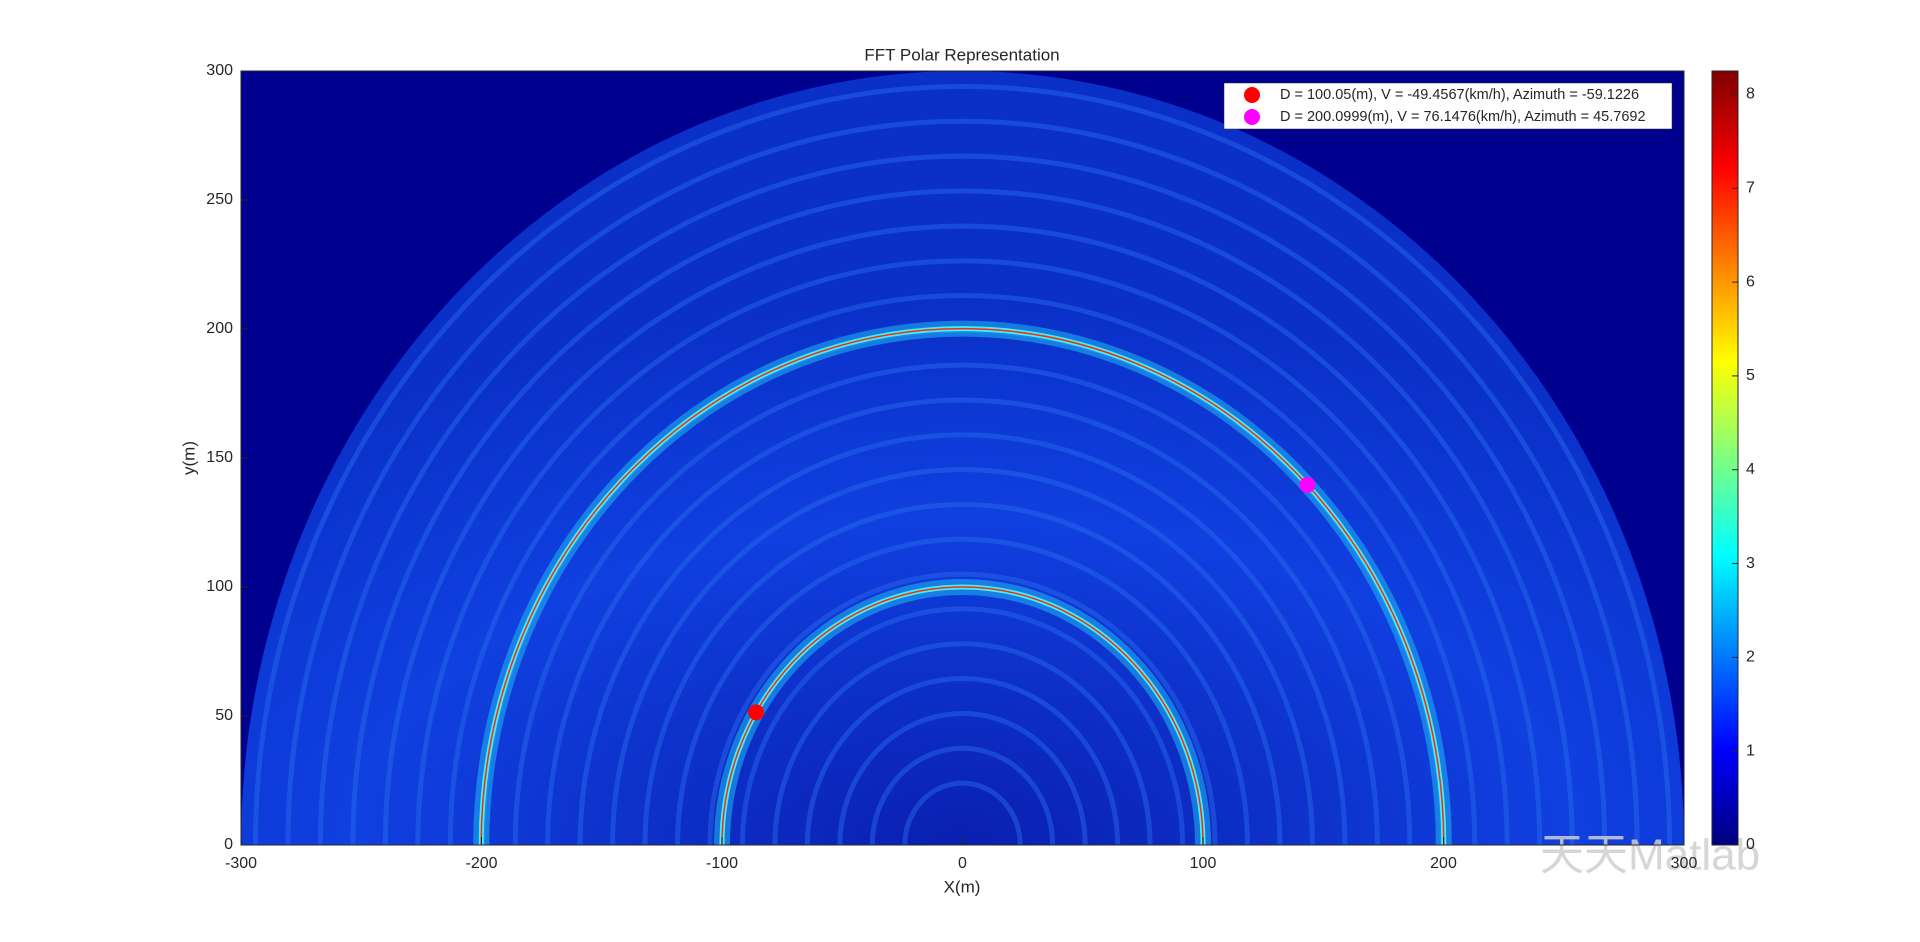  Describe the element at coordinates (1650, 855) in the screenshot. I see `watermark: 天天Matlab` at that location.